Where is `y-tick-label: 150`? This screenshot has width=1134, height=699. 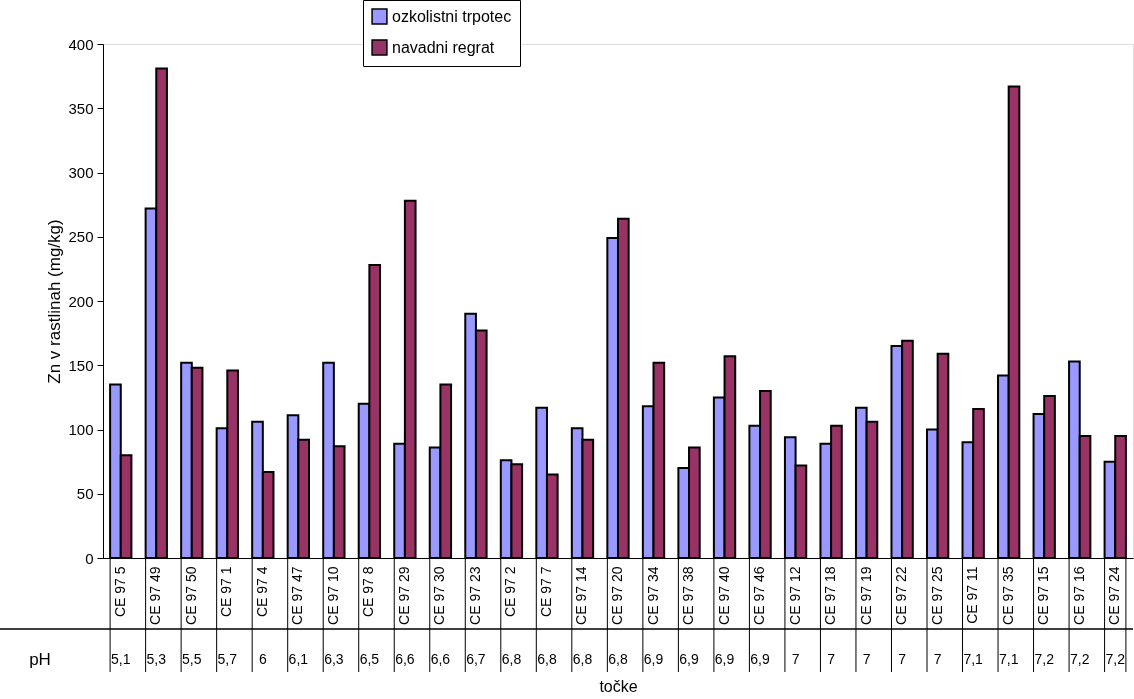
y-tick-label: 150 is located at coordinates (81, 365).